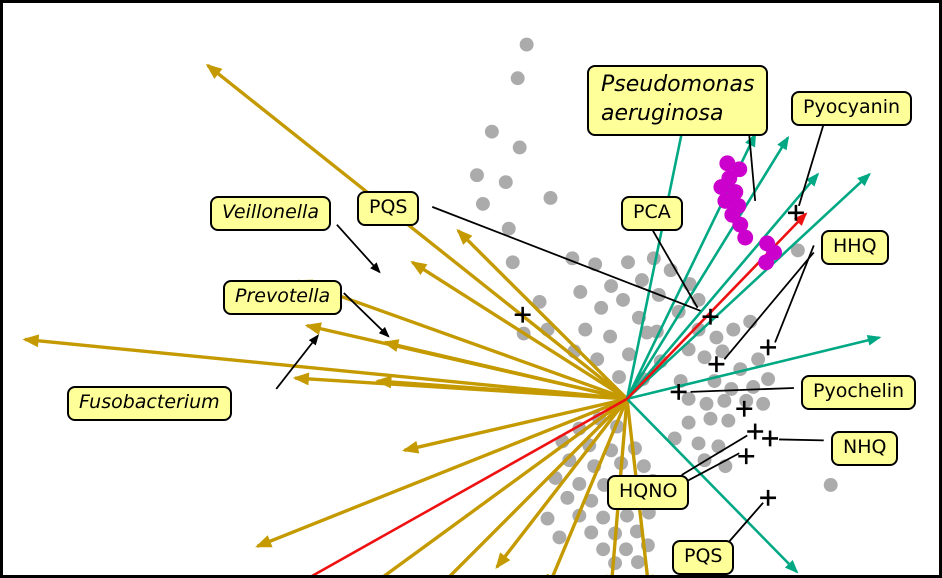 This screenshot has height=578, width=942. I want to click on label-pyocyanin: Pyocyanin, so click(852, 108).